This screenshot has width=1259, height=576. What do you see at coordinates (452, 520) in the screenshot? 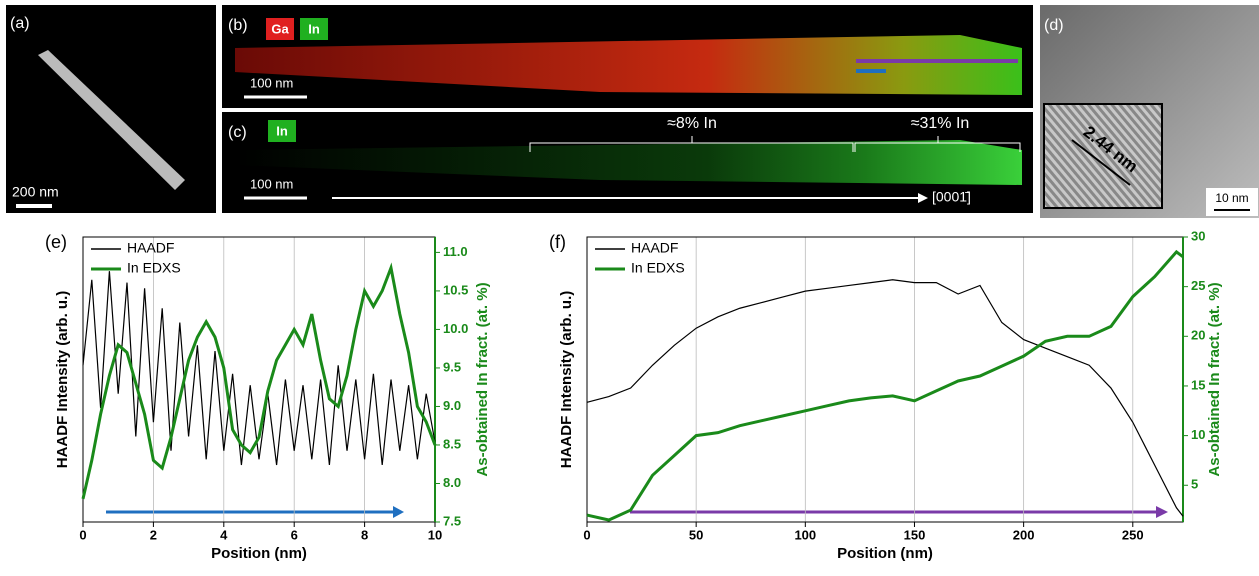
I see `y2-tick-label: 7.5` at bounding box center [452, 520].